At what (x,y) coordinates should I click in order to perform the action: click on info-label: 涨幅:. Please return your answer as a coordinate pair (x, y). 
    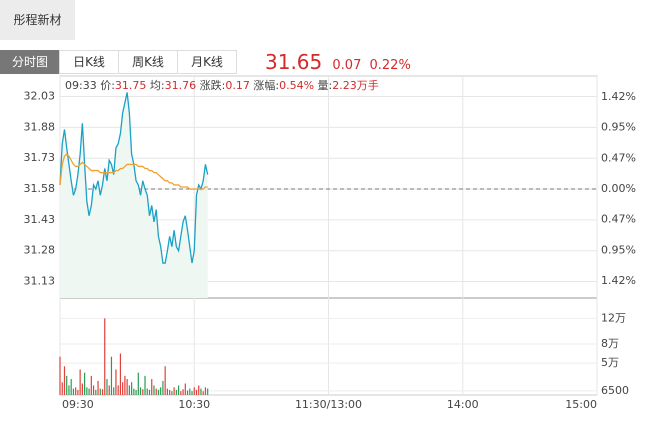
    Looking at the image, I should click on (266, 85).